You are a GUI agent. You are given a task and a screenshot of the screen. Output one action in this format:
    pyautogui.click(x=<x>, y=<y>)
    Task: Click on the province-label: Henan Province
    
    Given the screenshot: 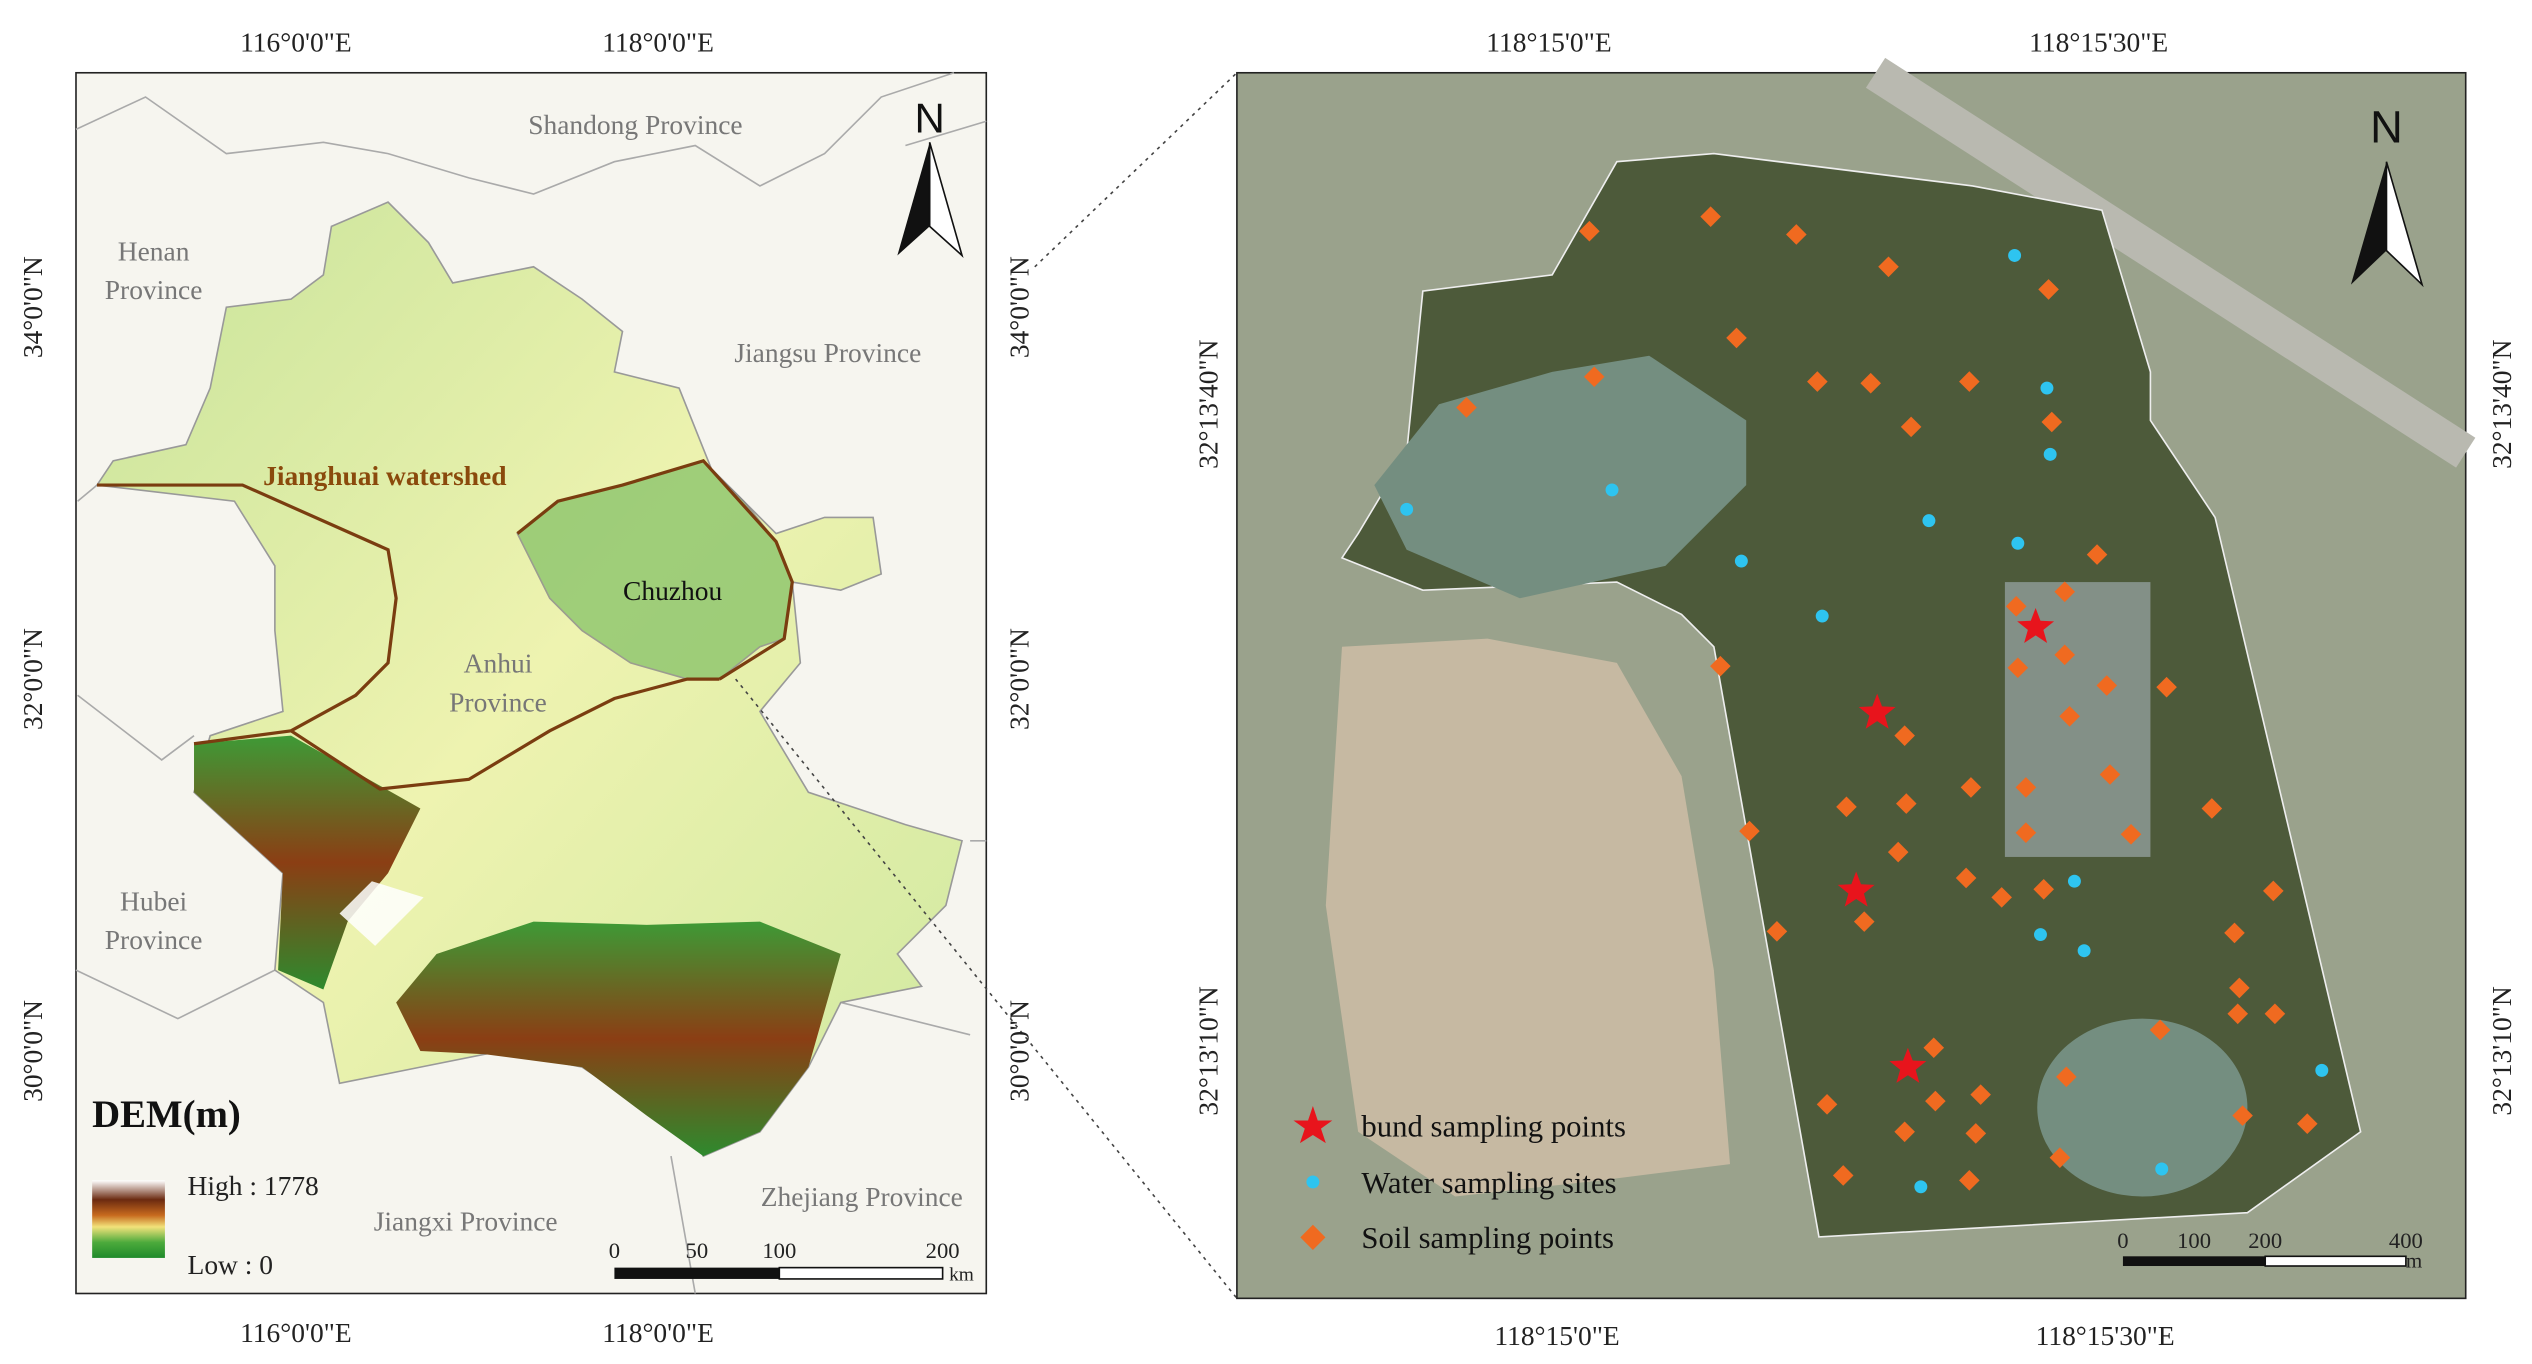 What is the action you would take?
    pyautogui.click(x=154, y=270)
    